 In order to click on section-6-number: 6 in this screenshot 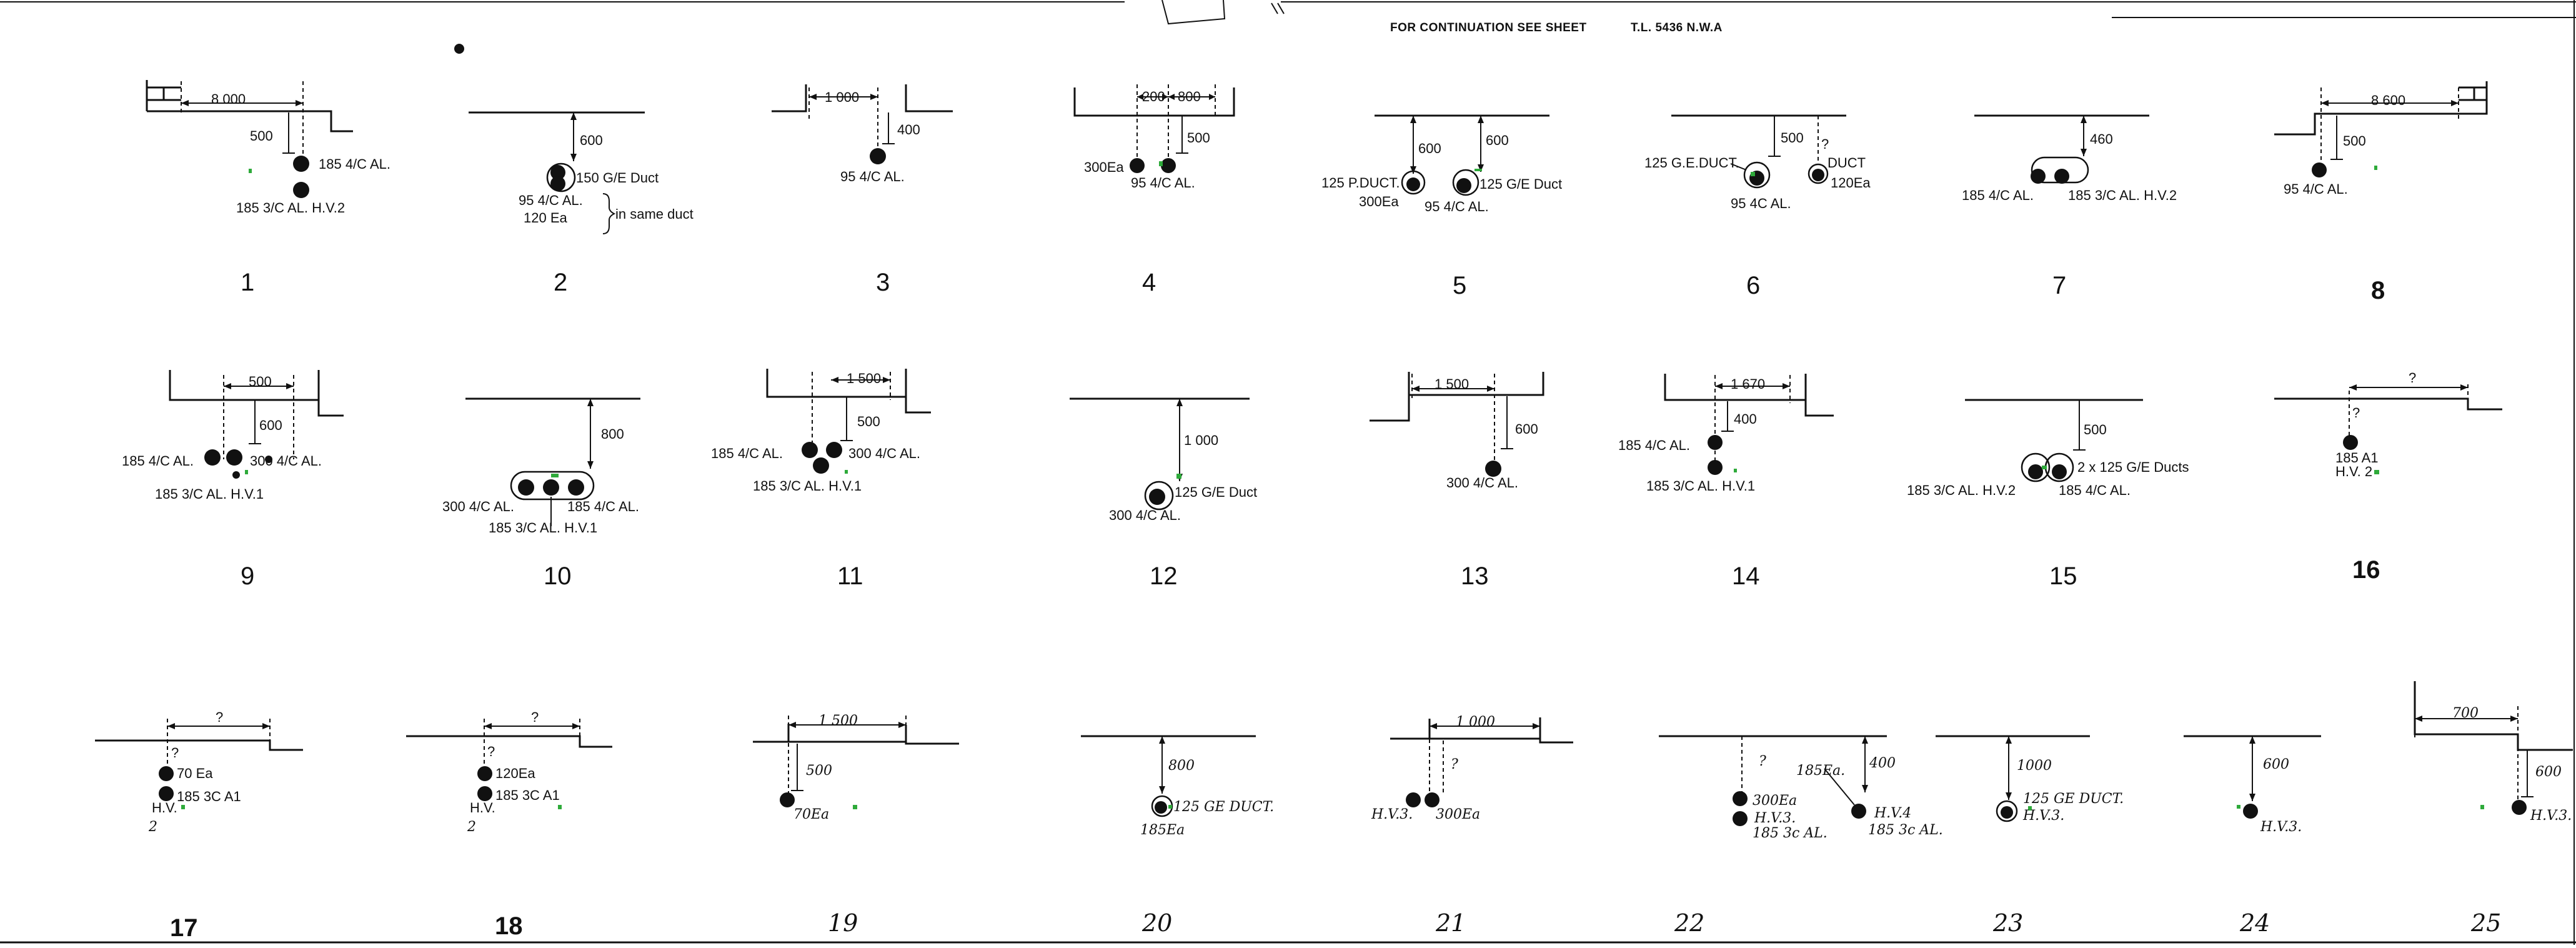, I will do `click(1753, 285)`.